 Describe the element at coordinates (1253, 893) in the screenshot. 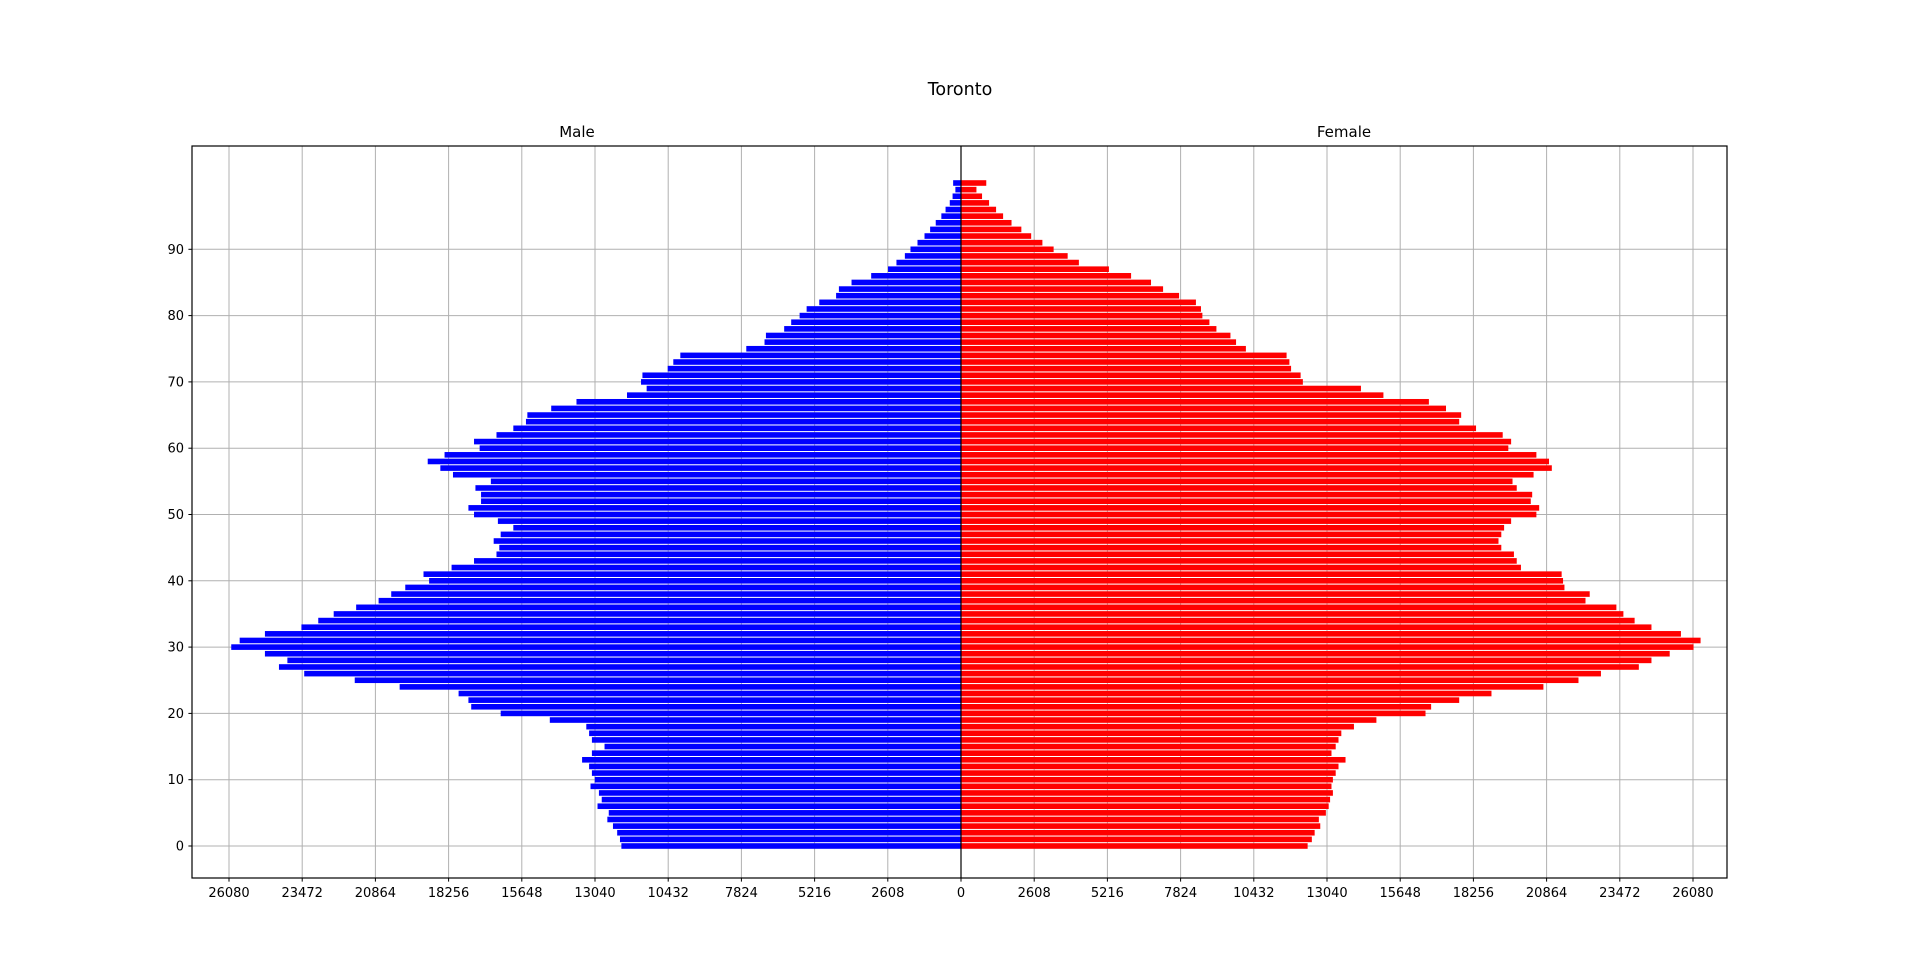

I see `x-tick-label: 10432` at that location.